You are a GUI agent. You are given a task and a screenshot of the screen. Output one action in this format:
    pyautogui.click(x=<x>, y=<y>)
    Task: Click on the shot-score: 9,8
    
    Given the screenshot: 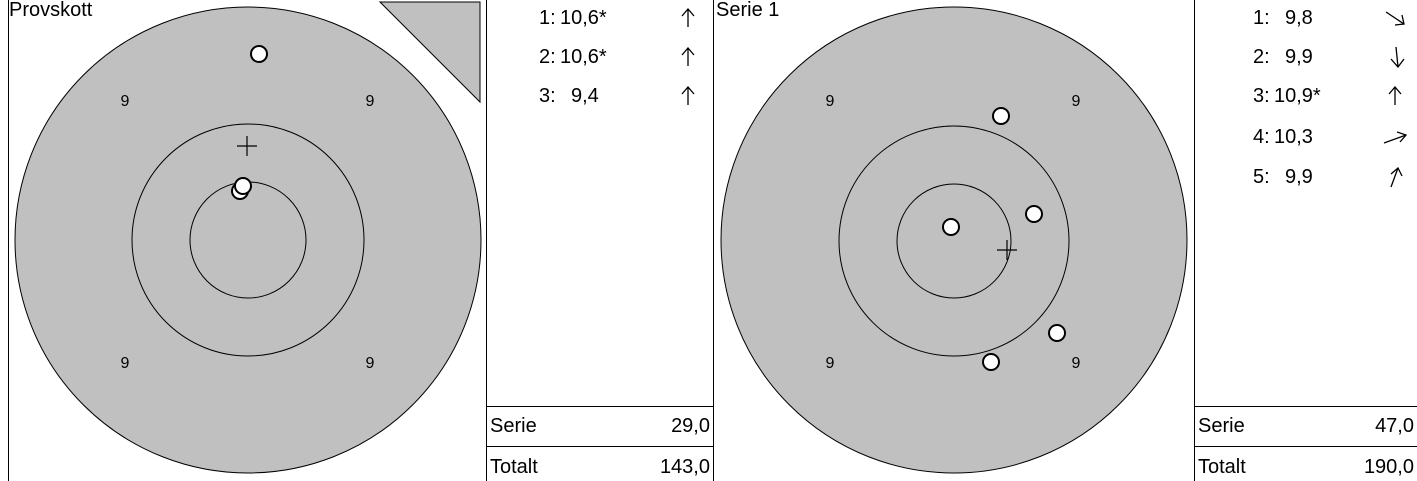 What is the action you would take?
    pyautogui.click(x=1299, y=18)
    